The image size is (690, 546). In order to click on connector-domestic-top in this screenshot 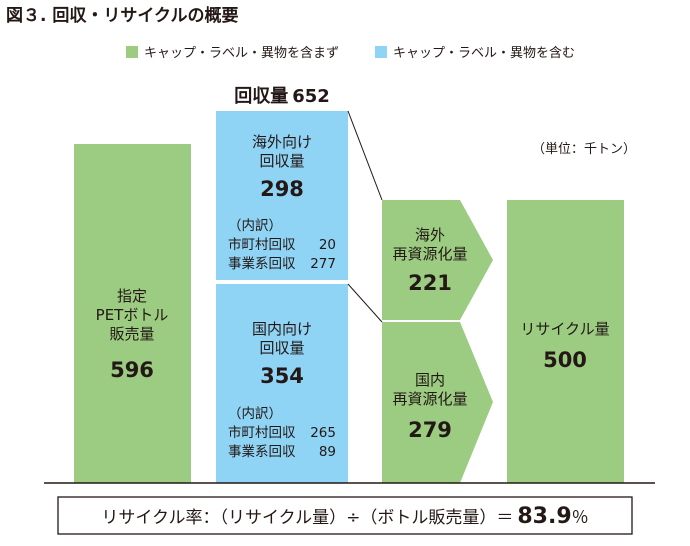, I will do `click(365, 303)`.